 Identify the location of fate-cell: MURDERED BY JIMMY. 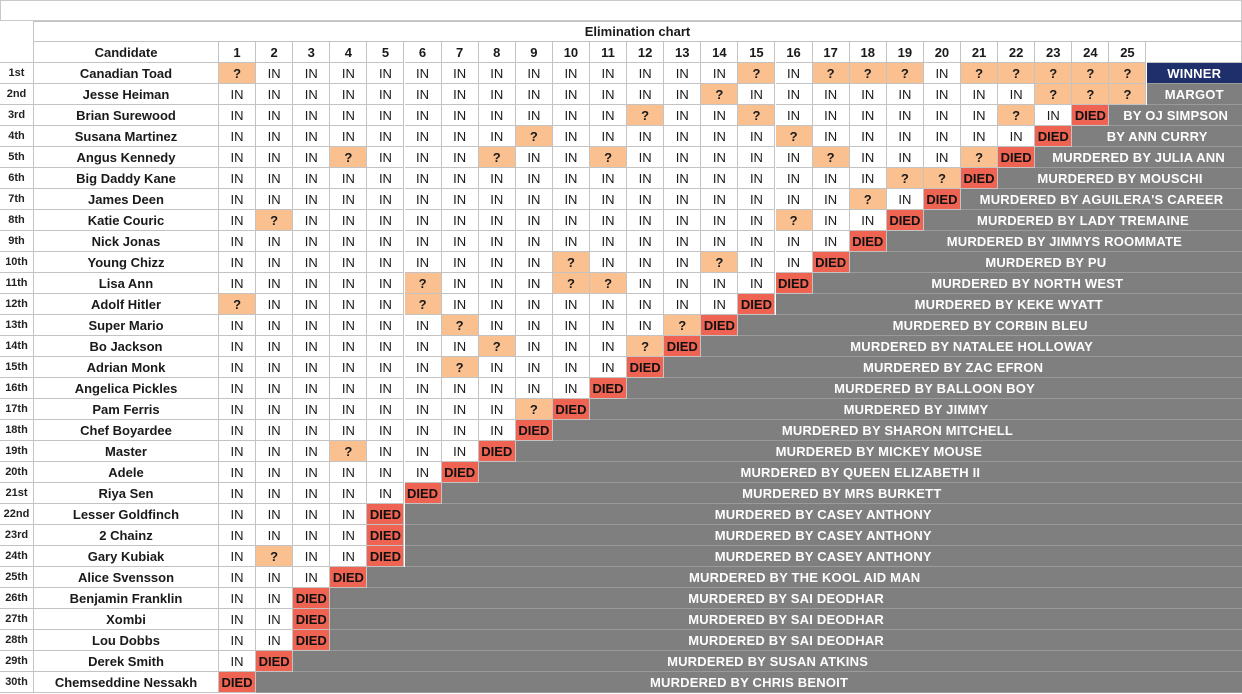
(916, 409).